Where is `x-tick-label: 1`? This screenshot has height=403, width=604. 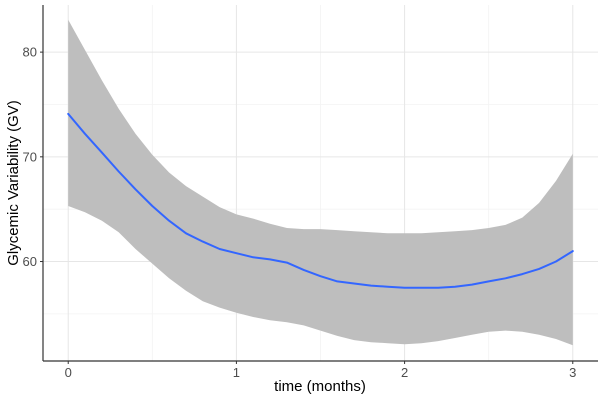
x-tick-label: 1 is located at coordinates (236, 372).